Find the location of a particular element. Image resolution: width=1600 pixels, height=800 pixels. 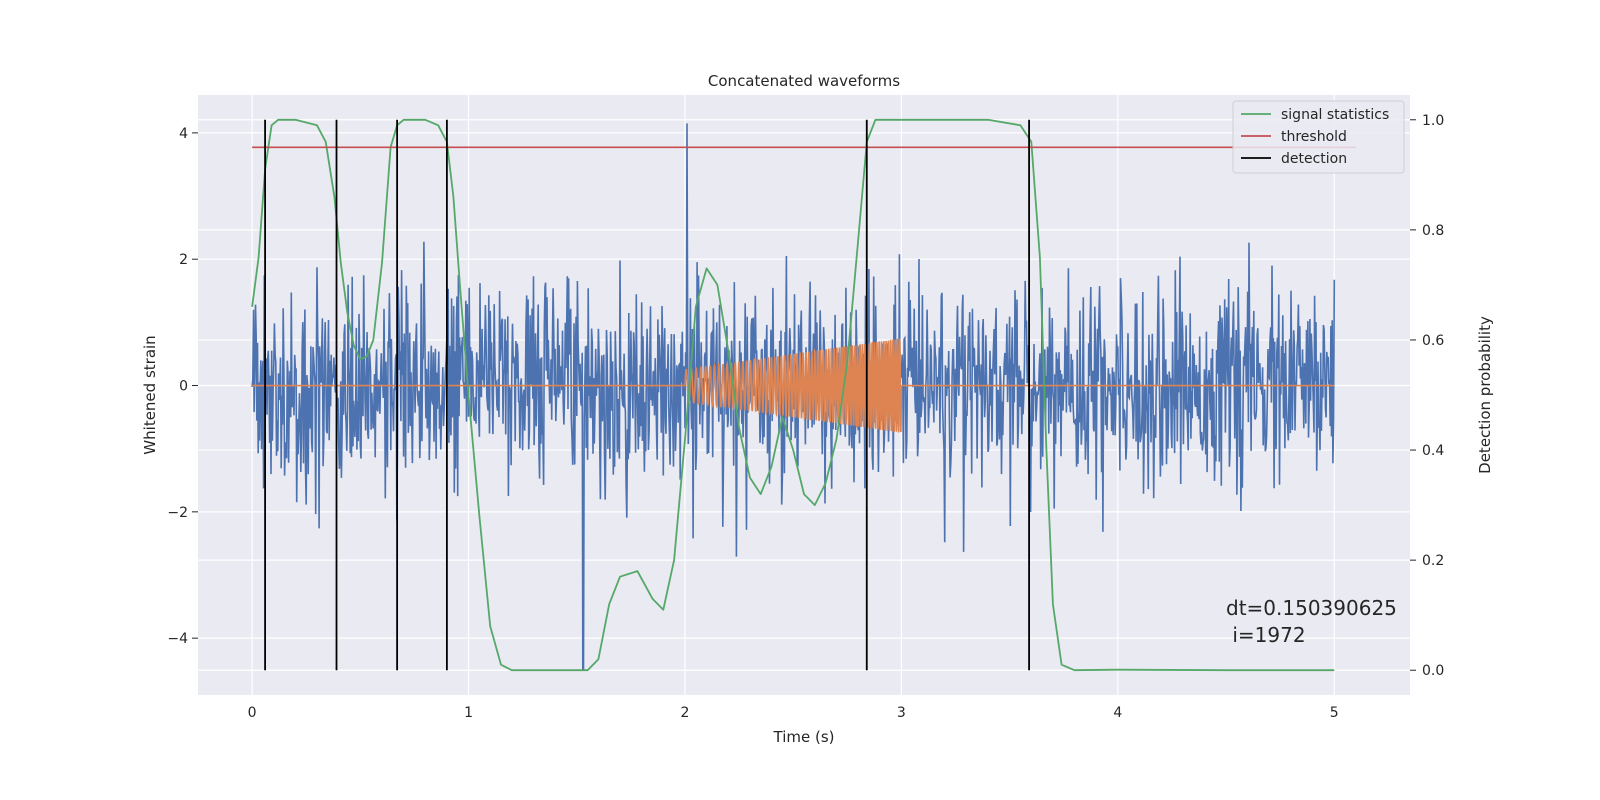

y-right-tick-label: 0.6 is located at coordinates (1433, 341).